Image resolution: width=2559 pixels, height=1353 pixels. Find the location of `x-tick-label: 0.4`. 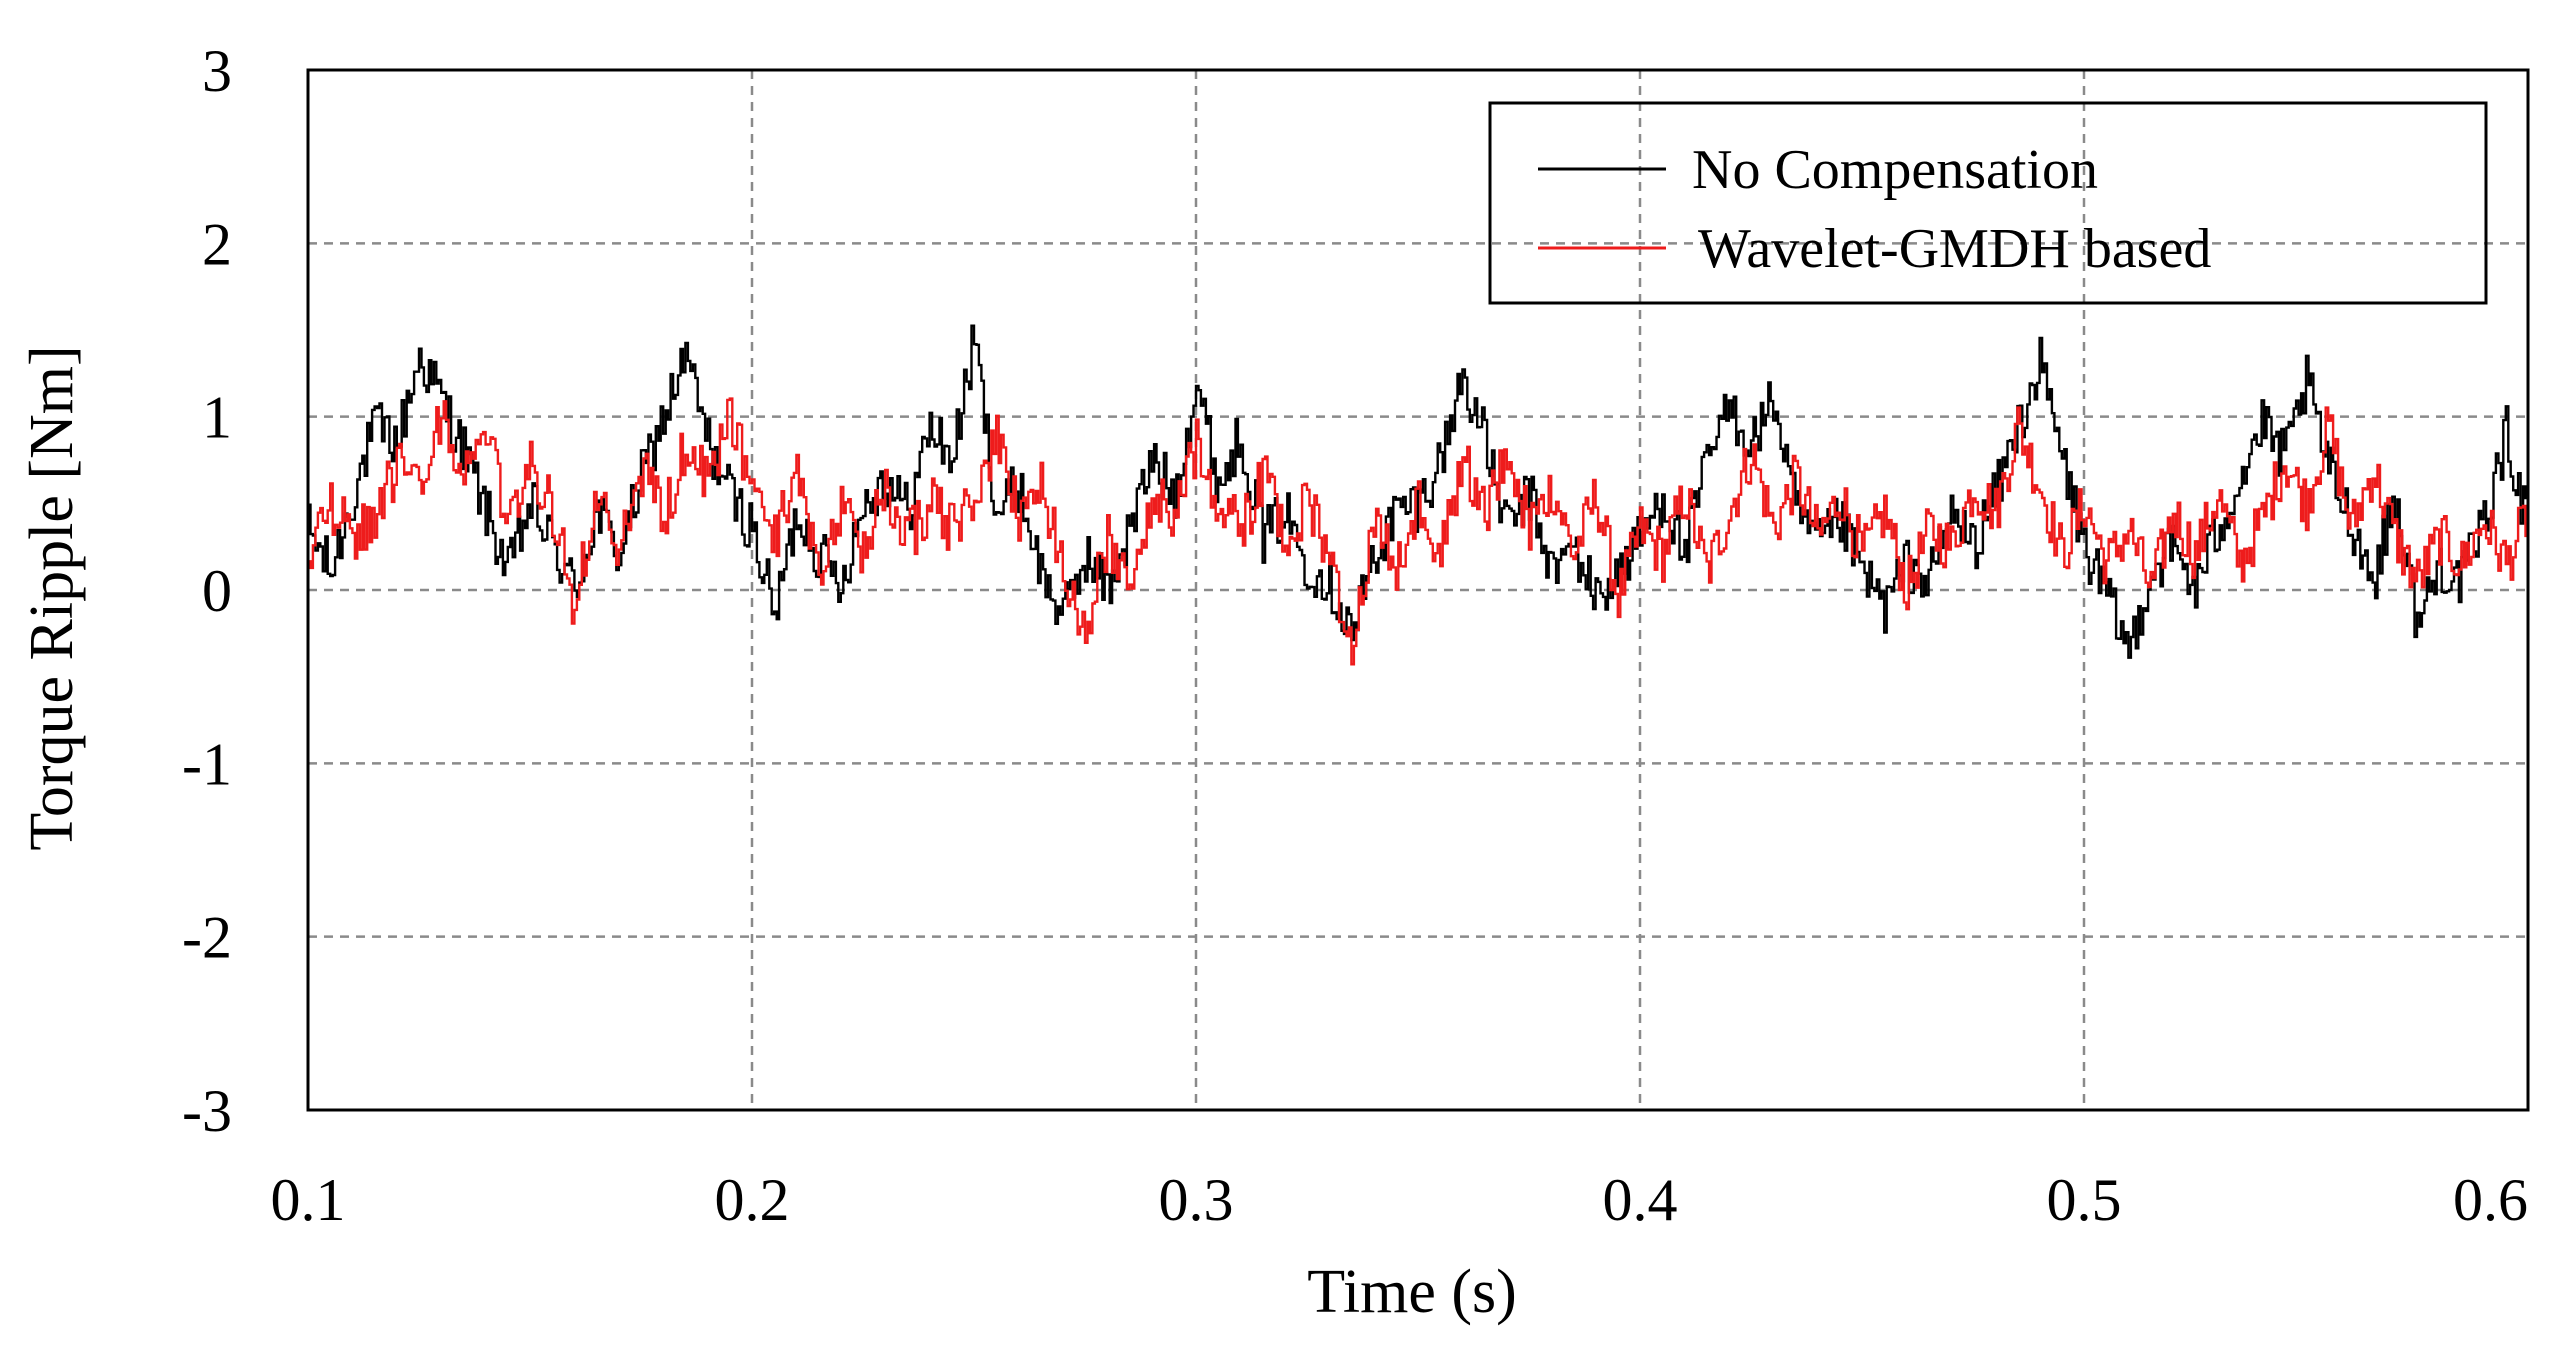

x-tick-label: 0.4 is located at coordinates (1640, 1200).